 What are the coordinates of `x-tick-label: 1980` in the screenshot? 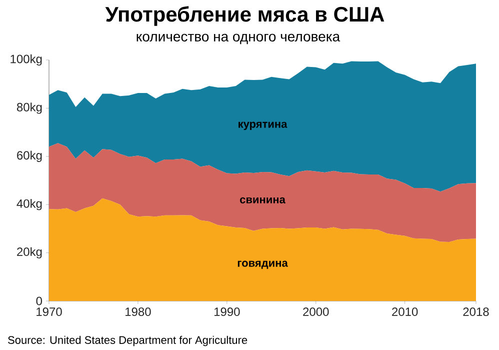 It's located at (138, 312).